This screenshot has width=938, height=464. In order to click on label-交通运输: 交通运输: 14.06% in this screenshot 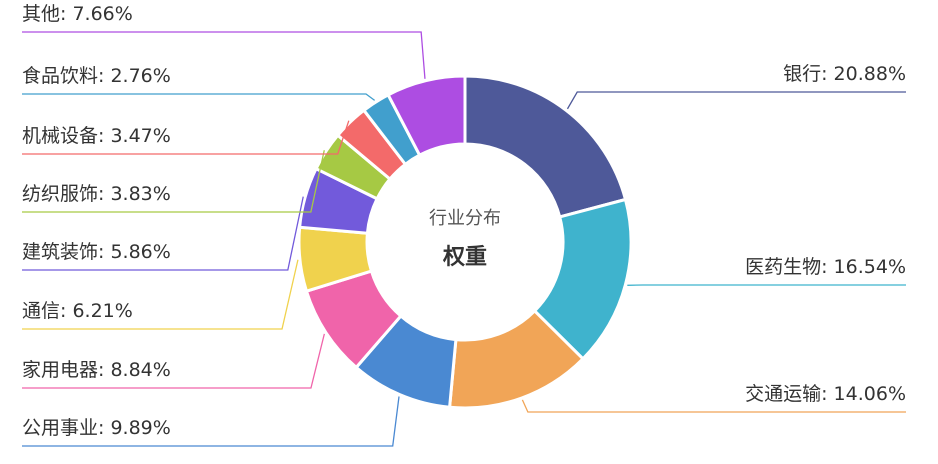, I will do `click(825, 394)`.